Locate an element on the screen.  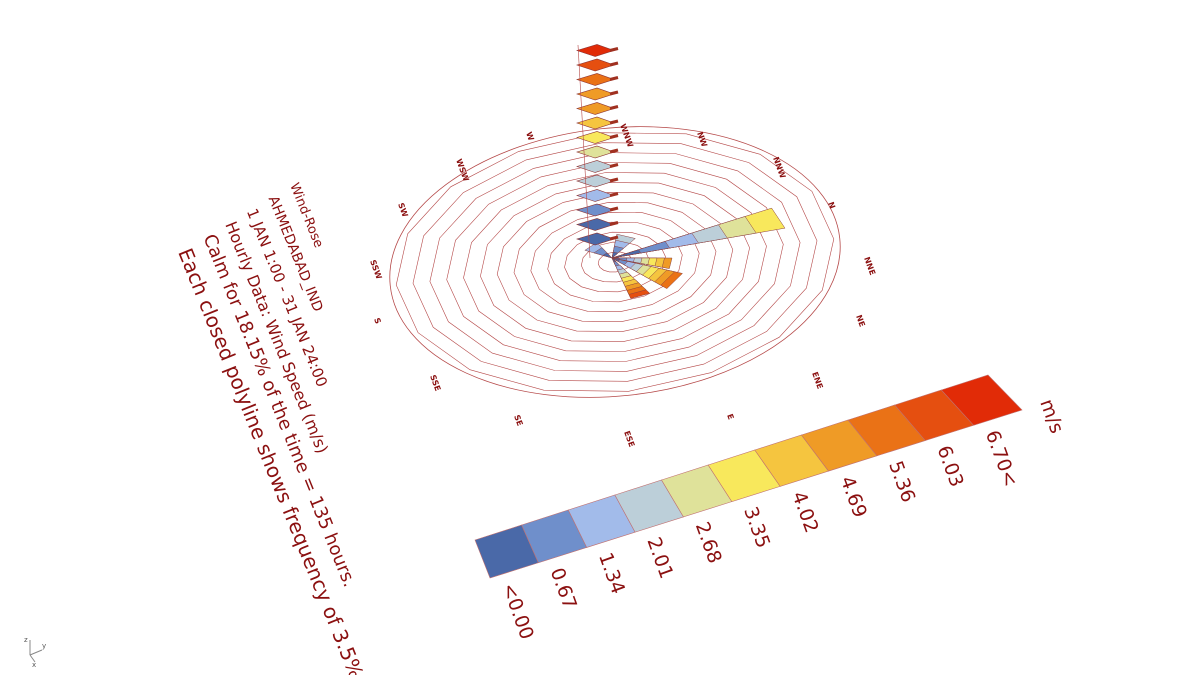
axis-label: y is located at coordinates (44, 646).